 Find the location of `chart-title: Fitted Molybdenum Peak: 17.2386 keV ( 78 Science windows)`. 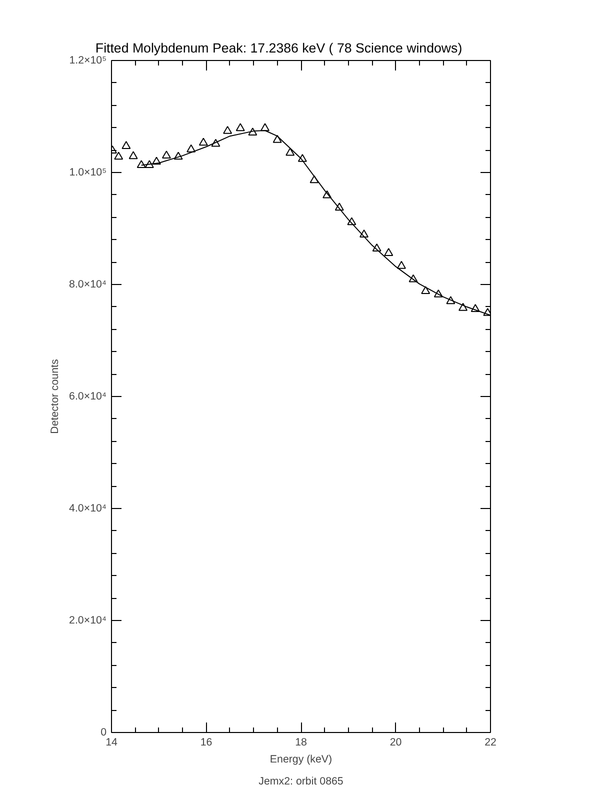

chart-title: Fitted Molybdenum Peak: 17.2386 keV ( 78 Science windows) is located at coordinates (278, 48).